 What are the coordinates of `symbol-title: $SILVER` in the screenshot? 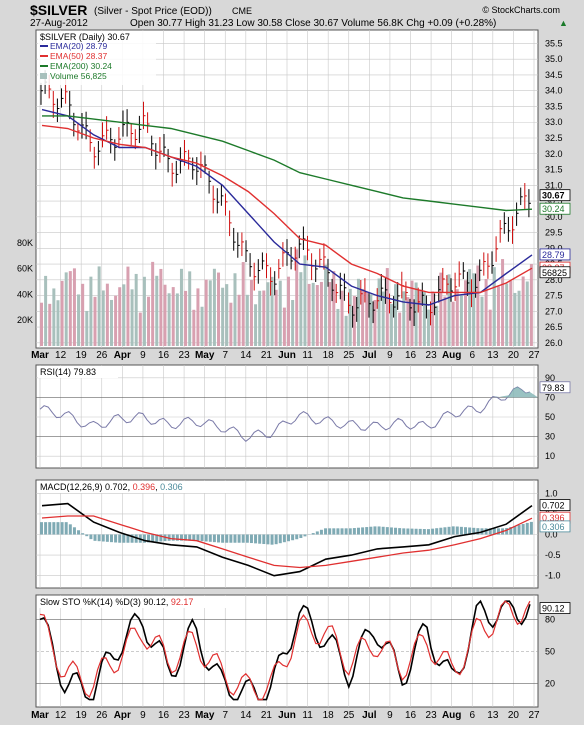 It's located at (58, 10).